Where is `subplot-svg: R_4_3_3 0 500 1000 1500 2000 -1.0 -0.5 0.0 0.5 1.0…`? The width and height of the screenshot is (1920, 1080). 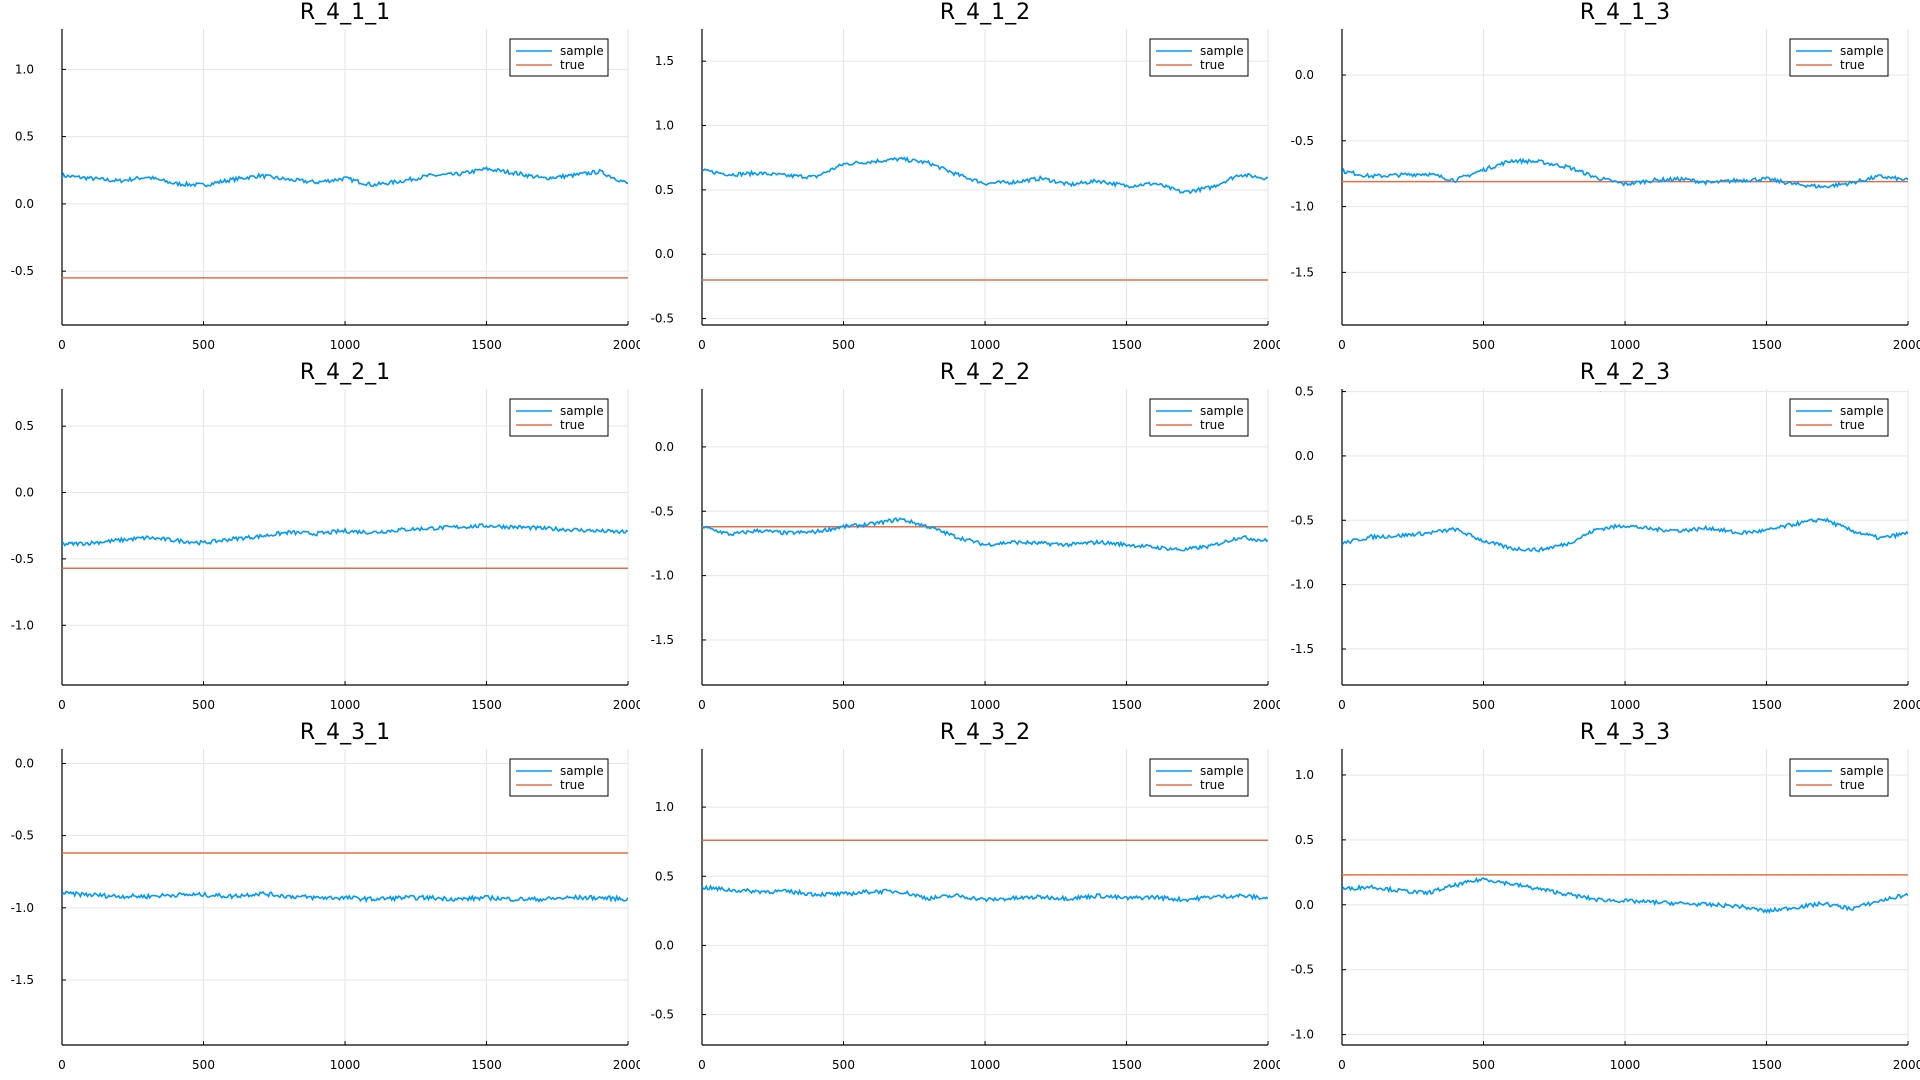
subplot-svg: R_4_3_3 0 500 1000 1500 2000 -1.0 -0.5 0.0 0.5 1.0… is located at coordinates (1605, 896).